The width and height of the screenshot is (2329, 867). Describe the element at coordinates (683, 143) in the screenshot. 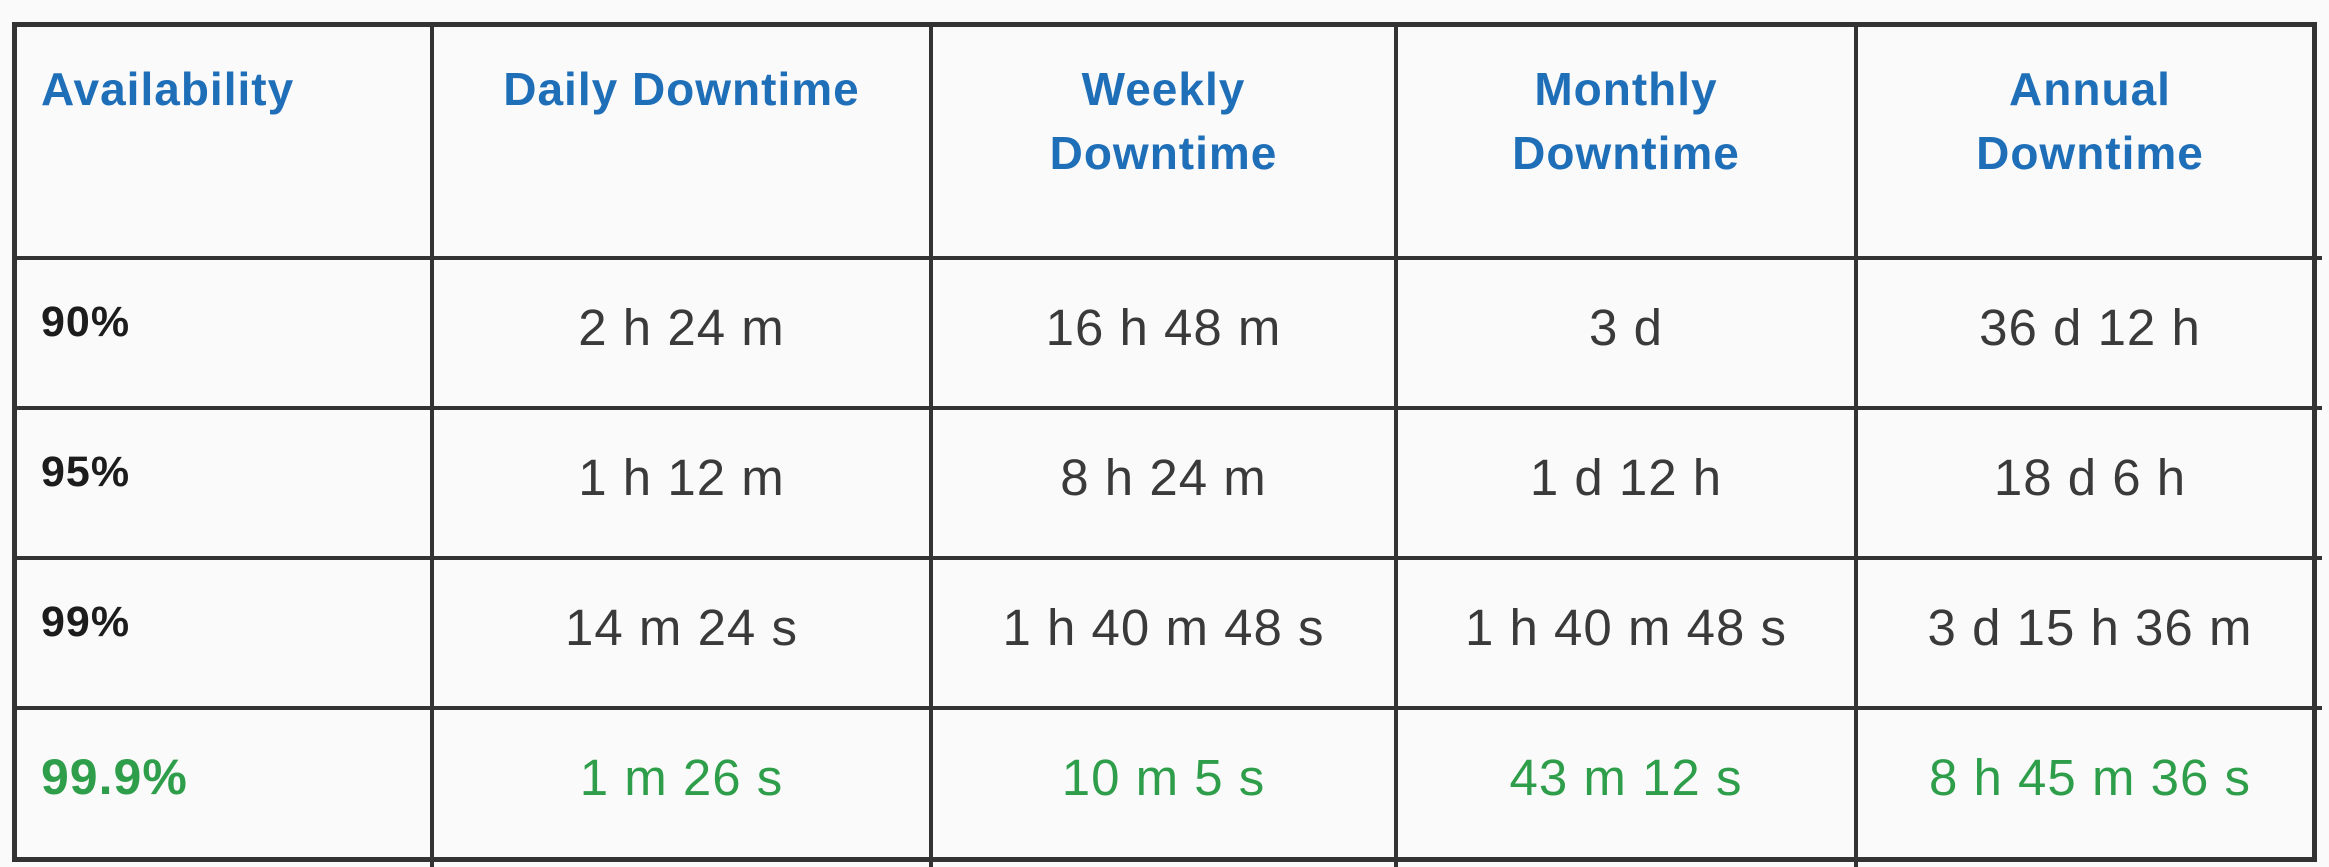

I see `header-daily-downtime: Daily Downtime` at that location.